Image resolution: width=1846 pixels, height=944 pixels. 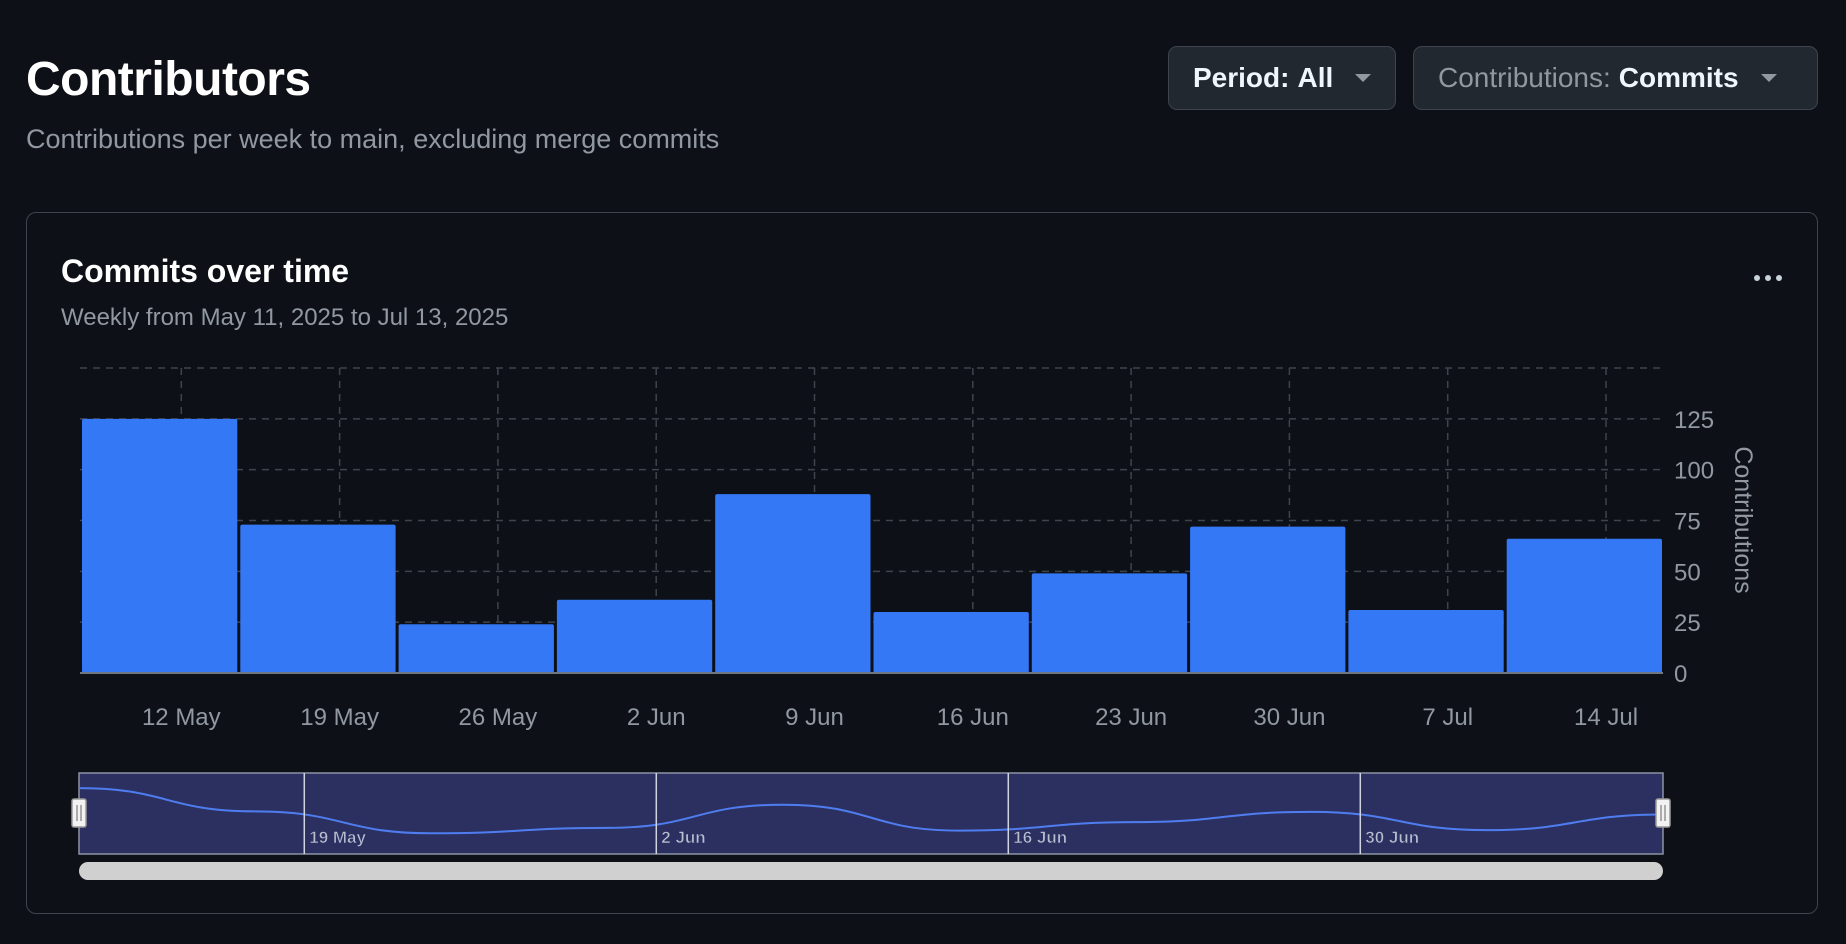 I want to click on x-tick-label: 30 Jun, so click(x=1289, y=717).